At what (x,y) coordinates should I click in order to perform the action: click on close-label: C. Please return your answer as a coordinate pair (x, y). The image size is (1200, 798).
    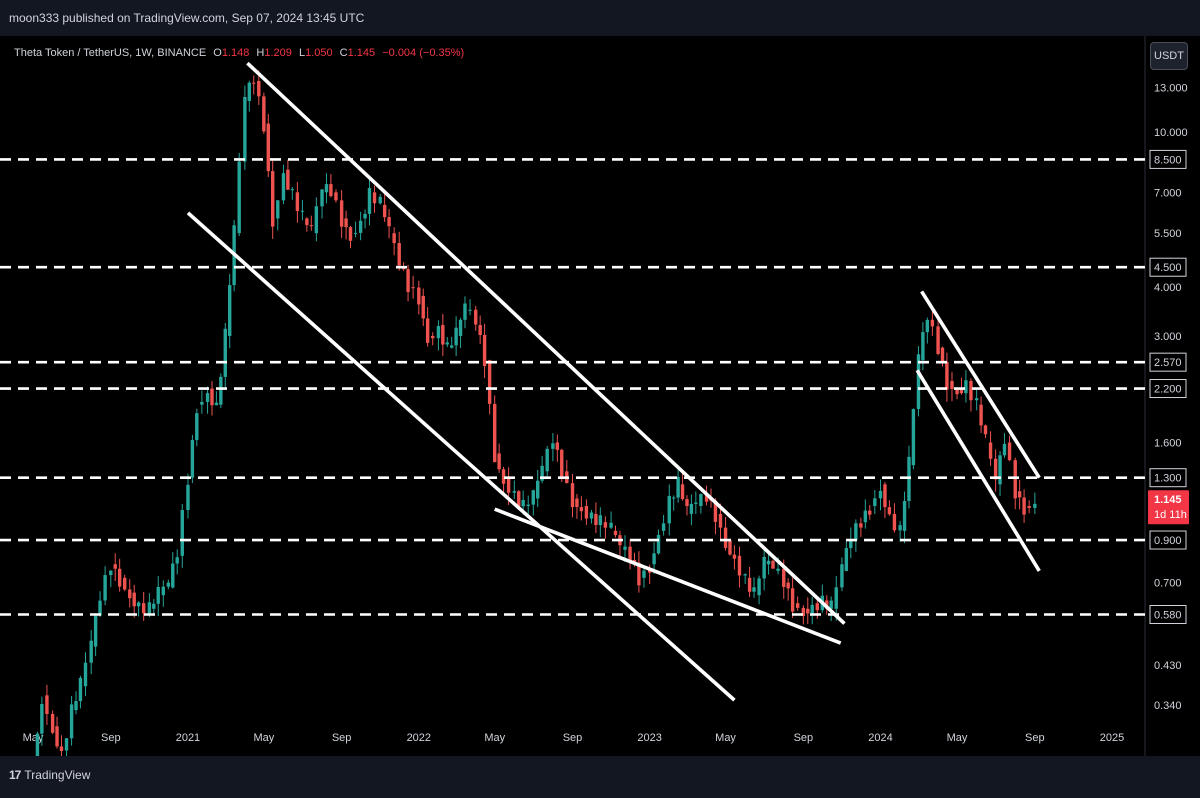
    Looking at the image, I should click on (343, 53).